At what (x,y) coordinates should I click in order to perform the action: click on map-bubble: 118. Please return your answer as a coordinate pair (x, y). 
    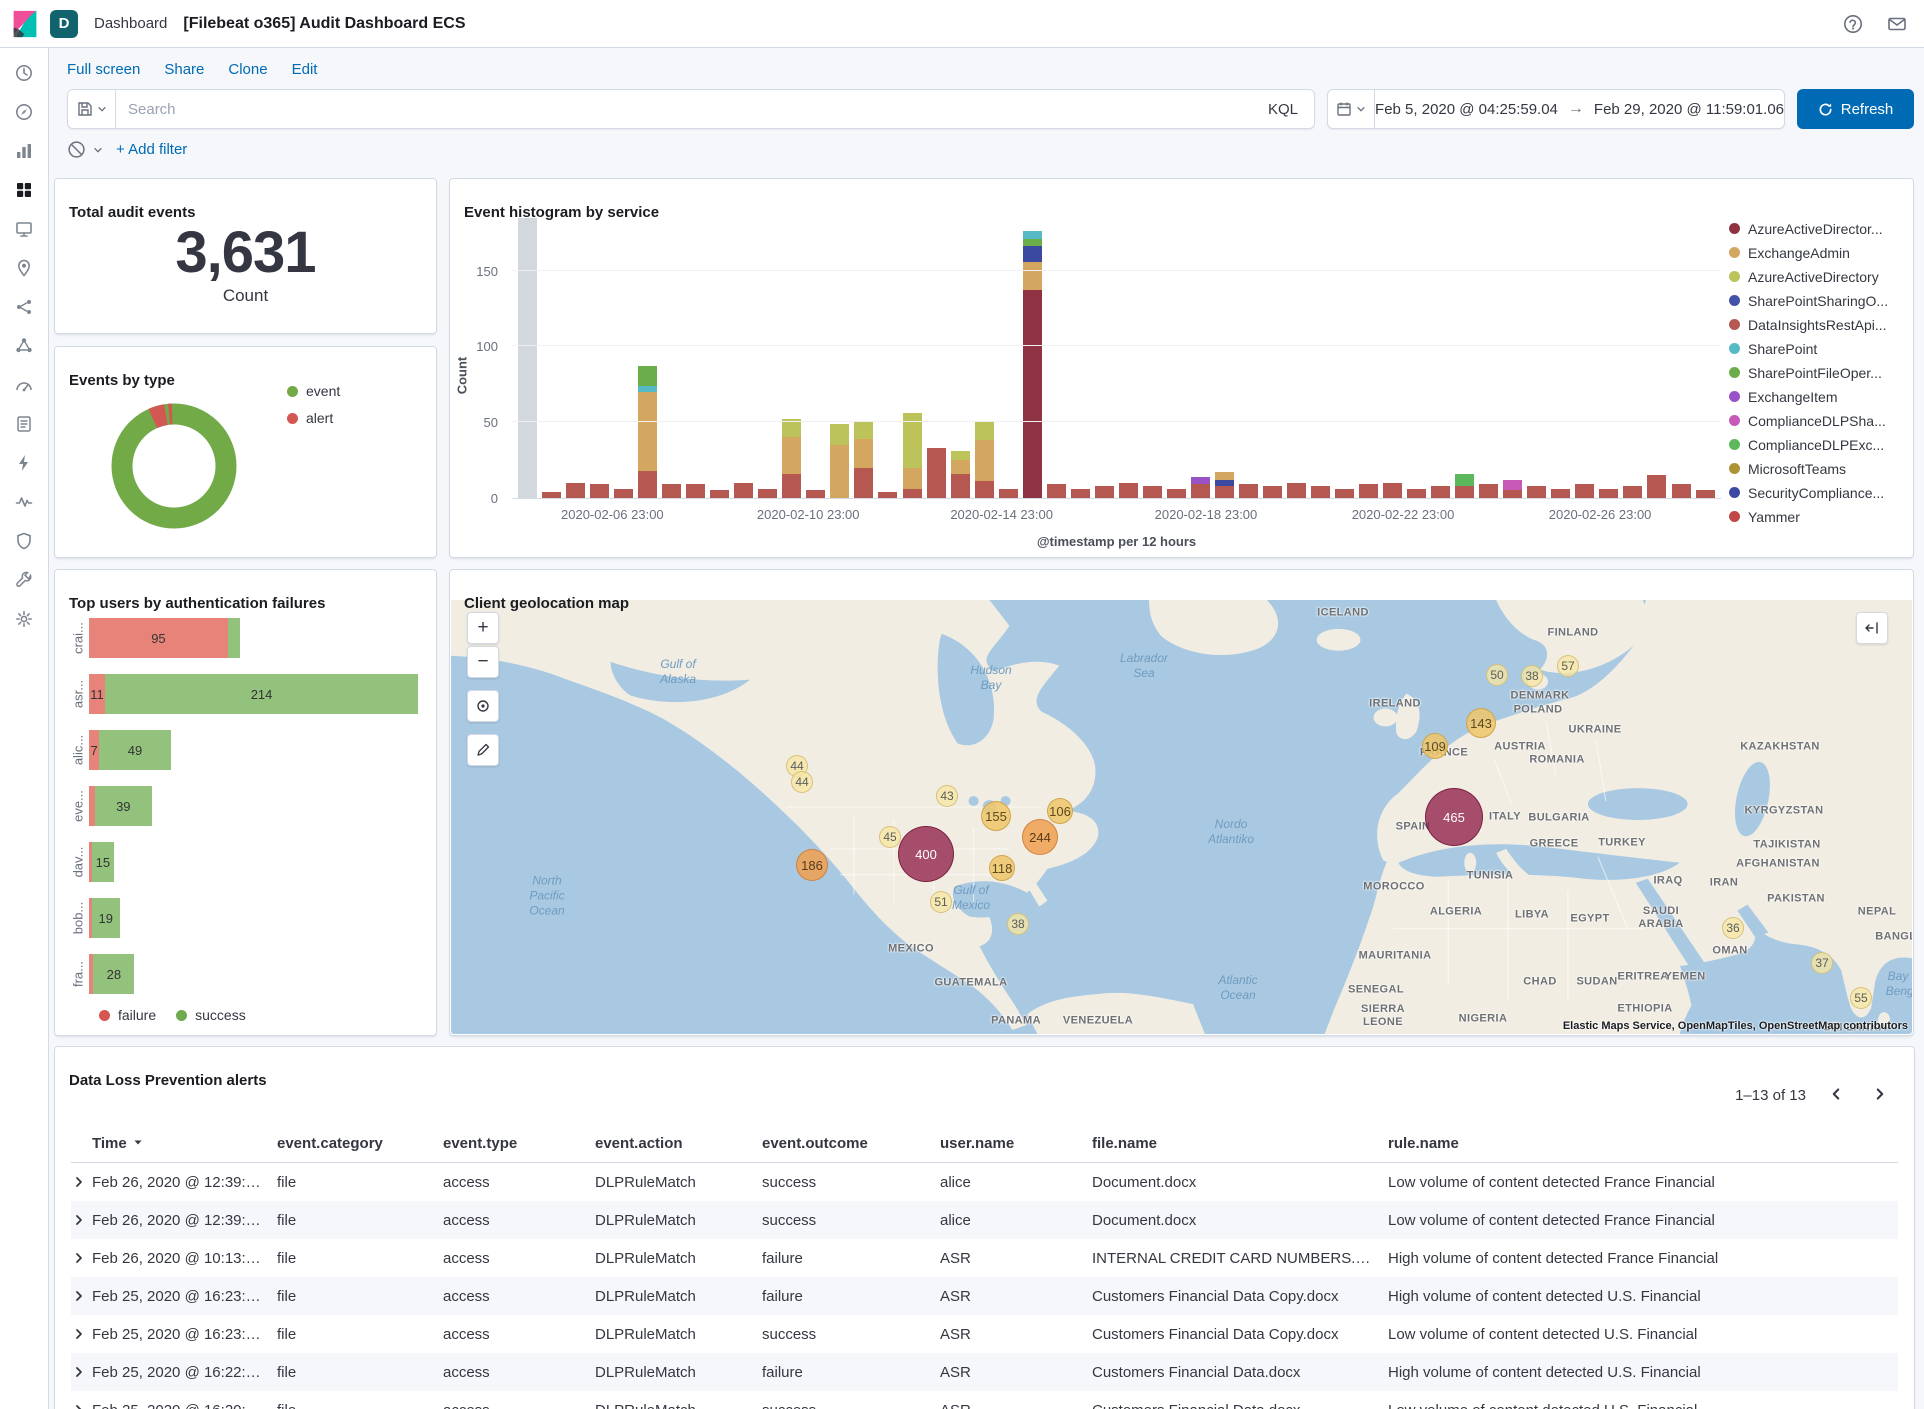
    Looking at the image, I should click on (1002, 868).